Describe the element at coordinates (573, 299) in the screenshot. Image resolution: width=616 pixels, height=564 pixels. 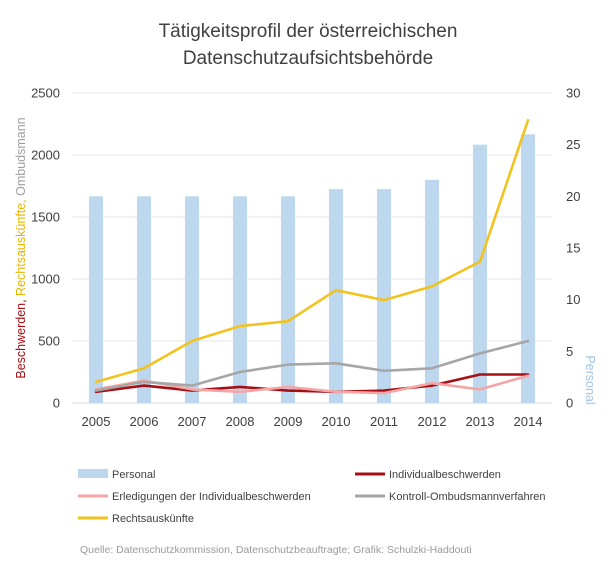
I see `right-axis-tick-label: 10` at that location.